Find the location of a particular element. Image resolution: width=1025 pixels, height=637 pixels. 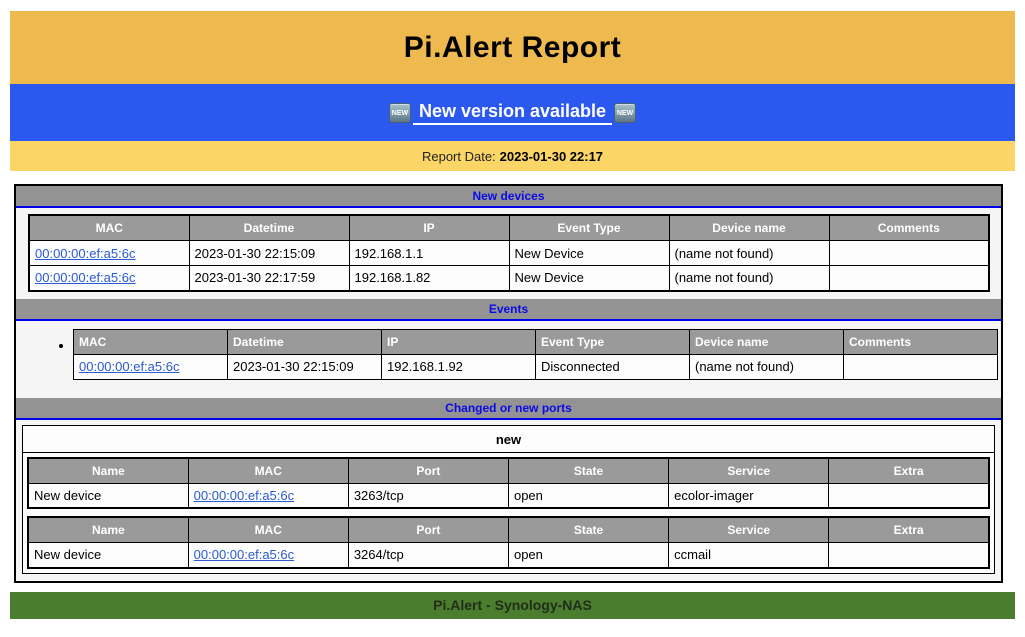

footer-label: Pi.Alert - Synology-NAS is located at coordinates (512, 605).